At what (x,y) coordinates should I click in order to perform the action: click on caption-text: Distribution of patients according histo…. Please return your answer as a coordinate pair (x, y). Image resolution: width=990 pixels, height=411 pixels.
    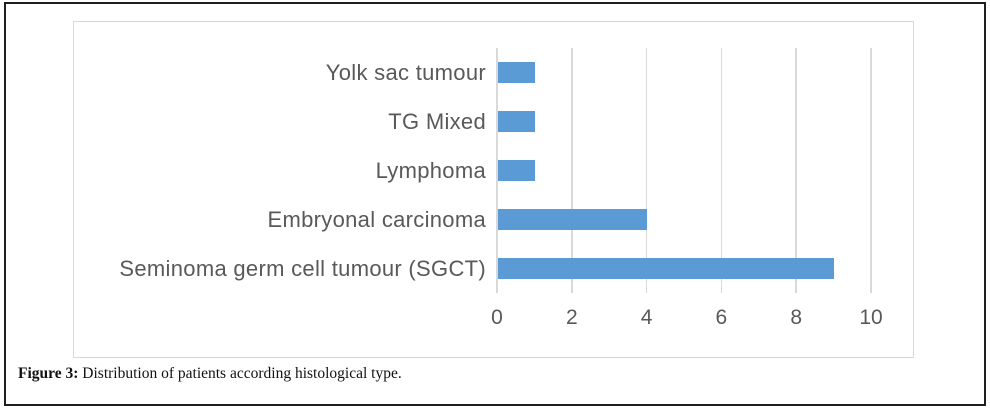
    Looking at the image, I should click on (240, 373).